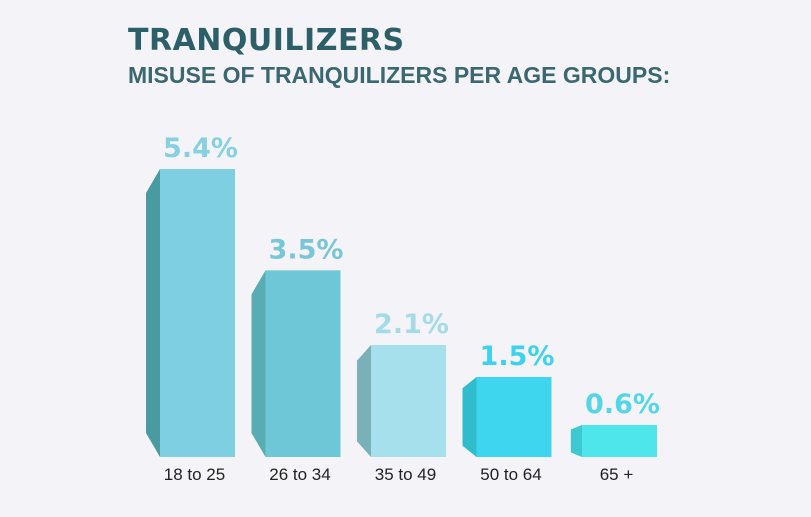 The image size is (811, 517). I want to click on value-label-2: 3.5%, so click(306, 249).